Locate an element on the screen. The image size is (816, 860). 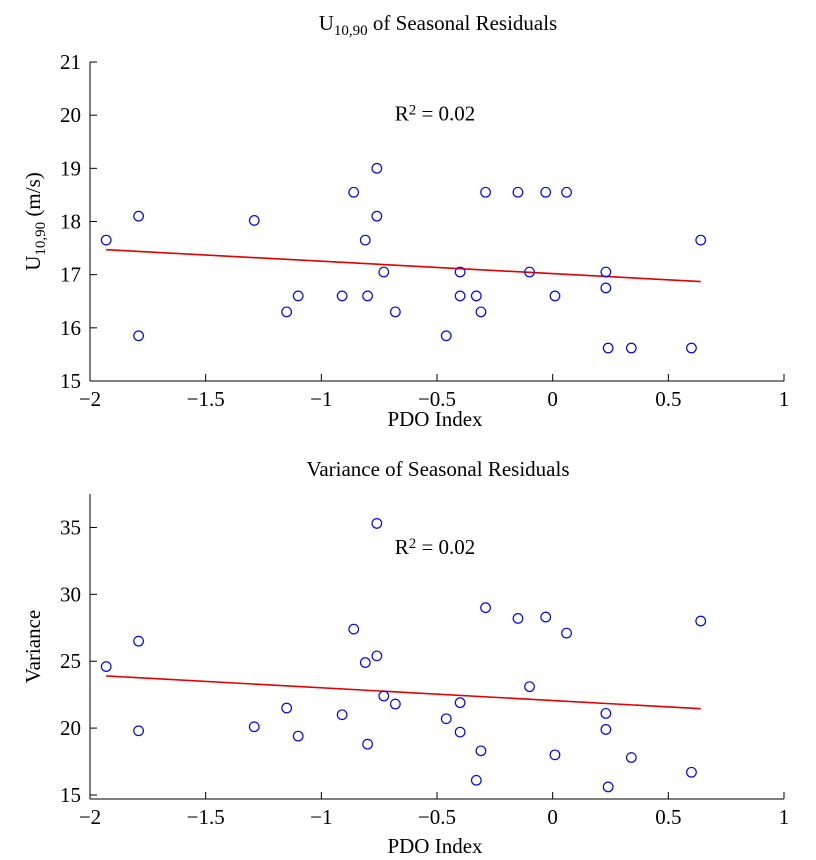
y-axis-label-base: Variance is located at coordinates (33, 646).